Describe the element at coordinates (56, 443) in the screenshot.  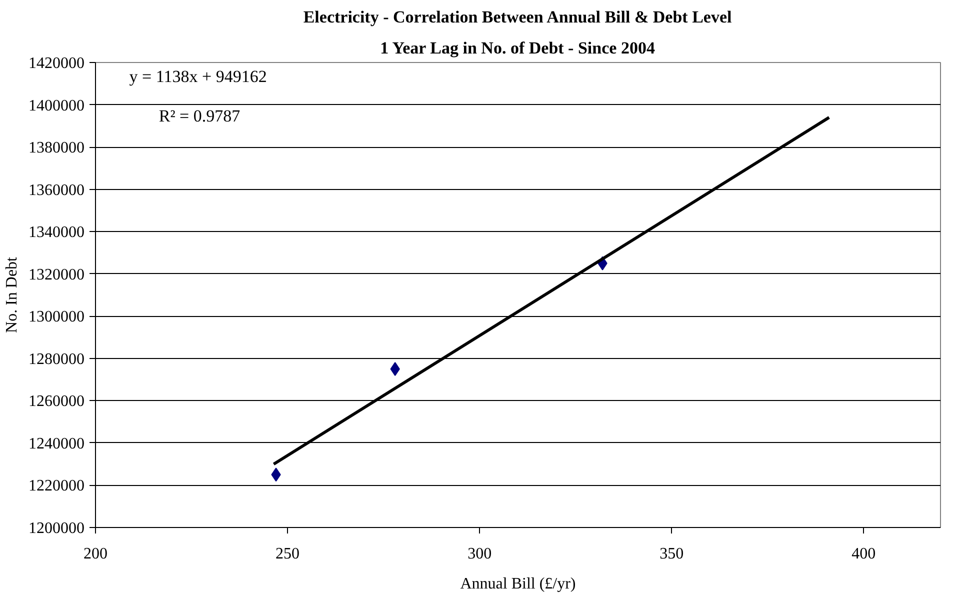
I see `y-tick-label: 1240000` at that location.